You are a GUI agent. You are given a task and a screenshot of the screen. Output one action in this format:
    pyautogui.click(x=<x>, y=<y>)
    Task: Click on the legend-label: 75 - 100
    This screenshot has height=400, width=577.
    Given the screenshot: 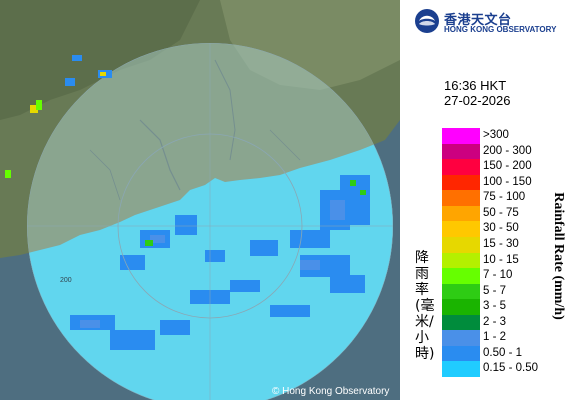 What is the action you would take?
    pyautogui.click(x=504, y=197)
    